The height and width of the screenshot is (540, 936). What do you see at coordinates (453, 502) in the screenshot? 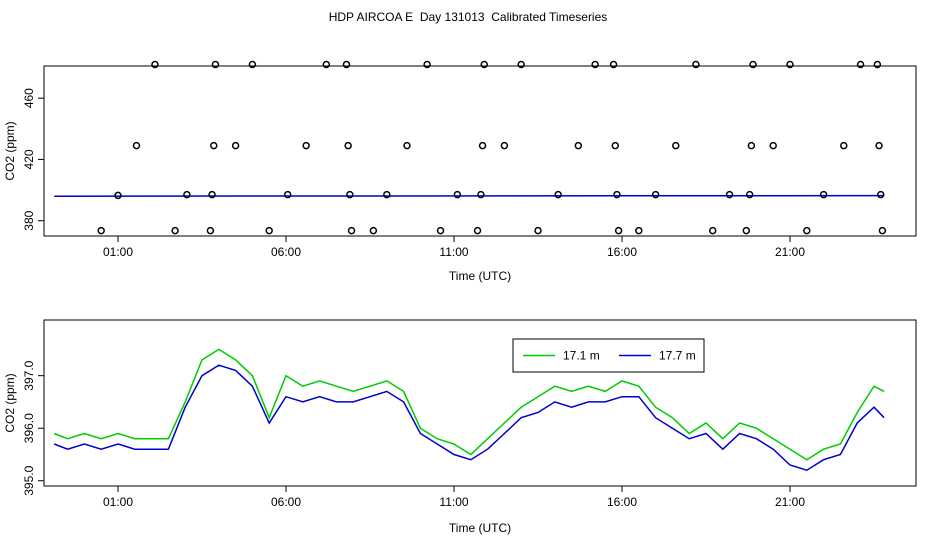
I see `panel2-x-tick-label: 11:00` at bounding box center [453, 502].